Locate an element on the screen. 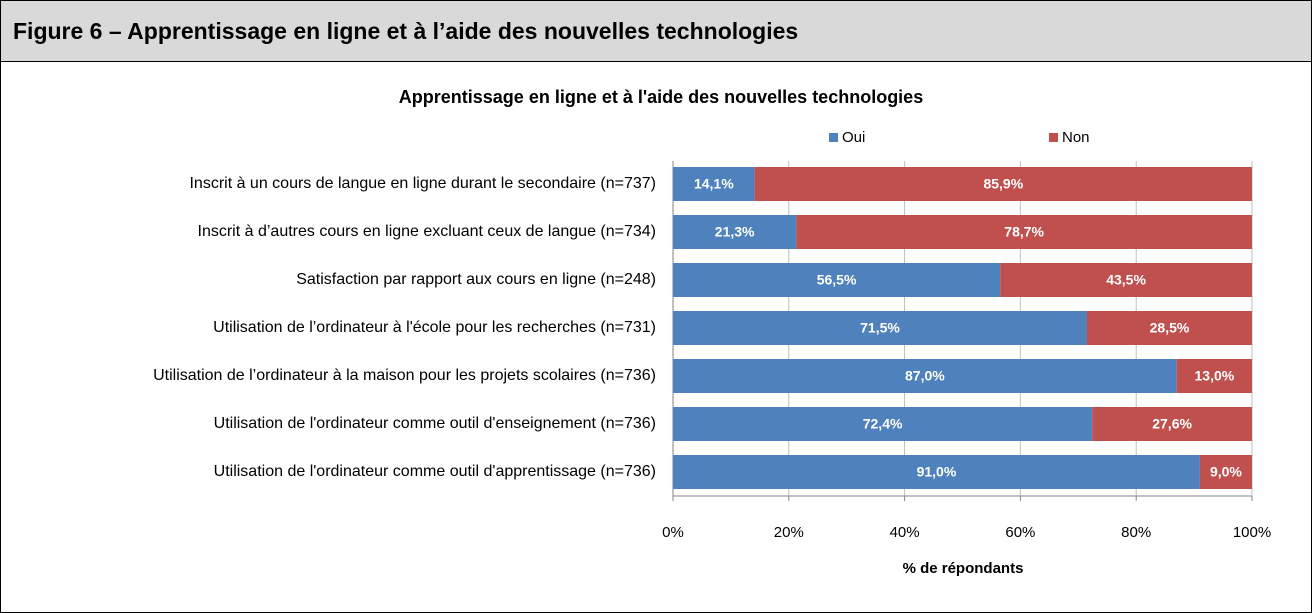  legend-label: Oui is located at coordinates (853, 137).